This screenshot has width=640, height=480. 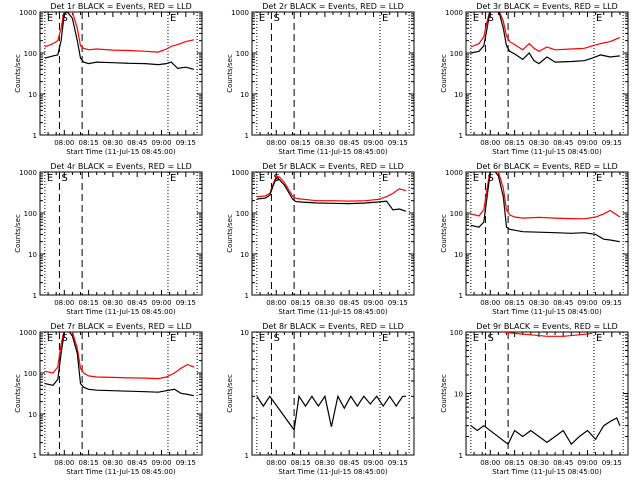 What do you see at coordinates (547, 166) in the screenshot?
I see `panel-title: Det 6r BLACK = Events, RED = LLD` at bounding box center [547, 166].